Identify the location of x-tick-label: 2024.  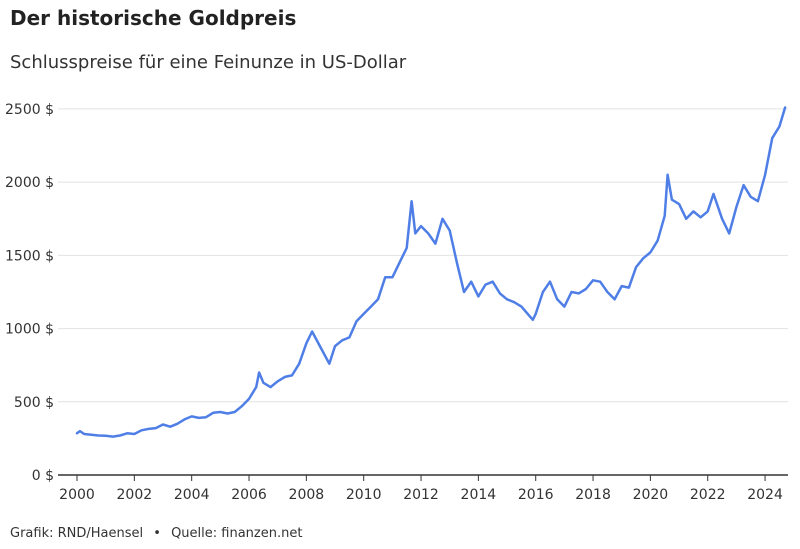
(765, 495).